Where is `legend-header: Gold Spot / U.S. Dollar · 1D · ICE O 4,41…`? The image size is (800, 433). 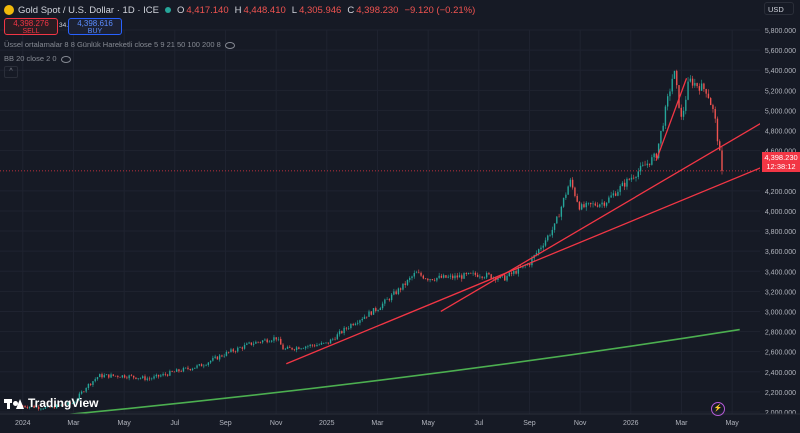 legend-header: Gold Spot / U.S. Dollar · 1D · ICE O 4,41… is located at coordinates (242, 10).